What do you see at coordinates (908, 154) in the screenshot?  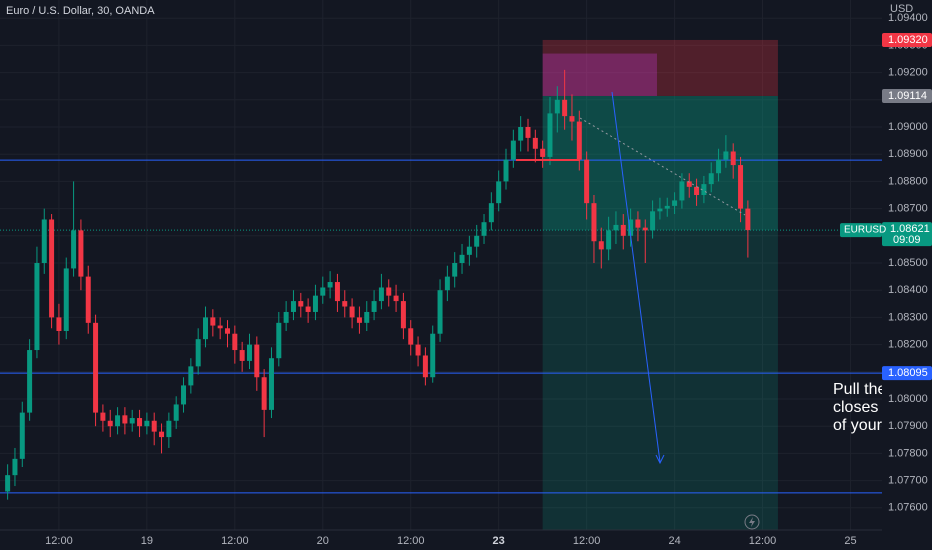 I see `y-tick-label: 1.08900` at bounding box center [908, 154].